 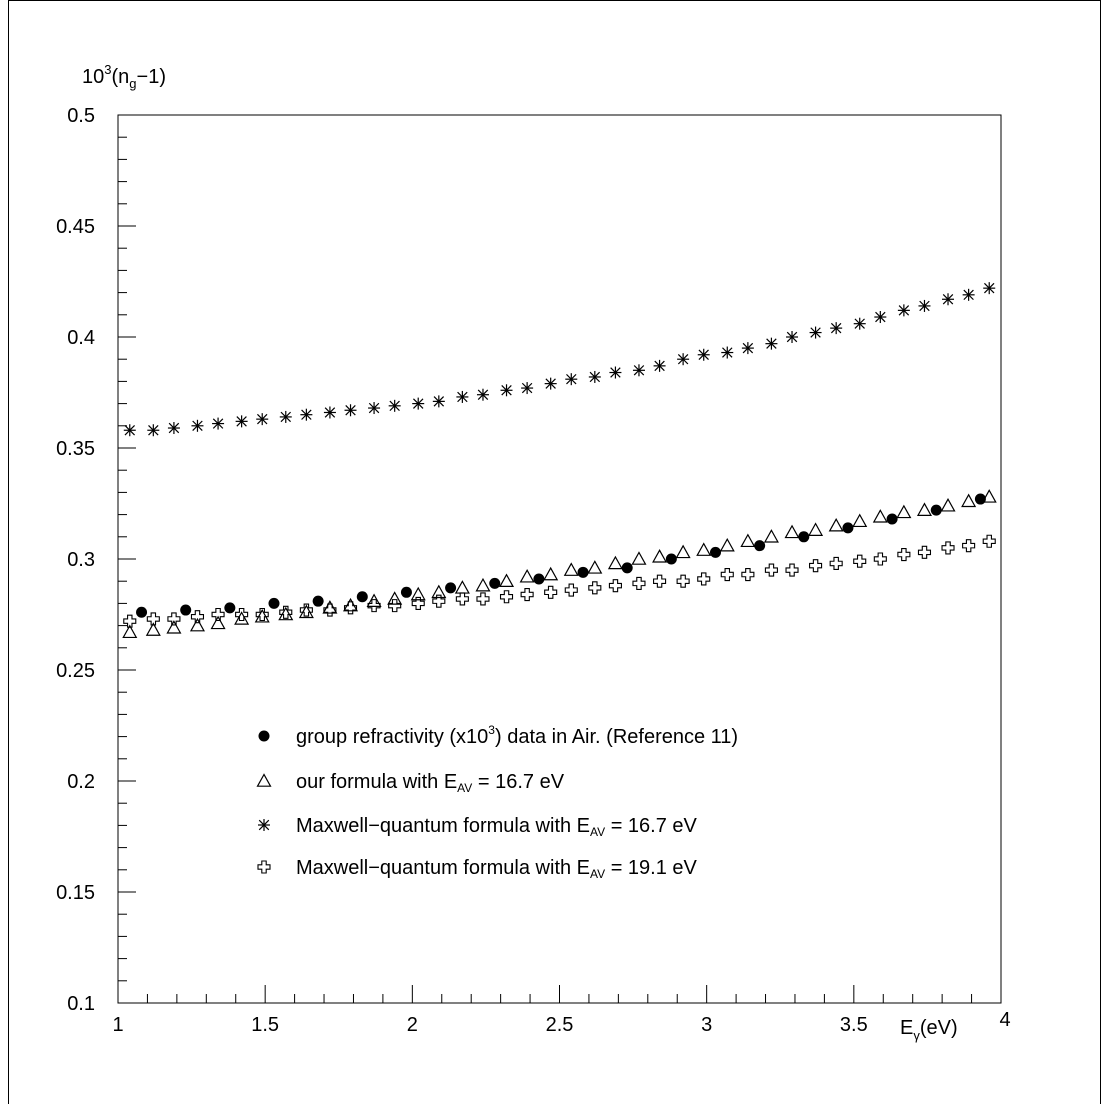 I want to click on y-tick-label: 0.1, so click(x=81, y=1004).